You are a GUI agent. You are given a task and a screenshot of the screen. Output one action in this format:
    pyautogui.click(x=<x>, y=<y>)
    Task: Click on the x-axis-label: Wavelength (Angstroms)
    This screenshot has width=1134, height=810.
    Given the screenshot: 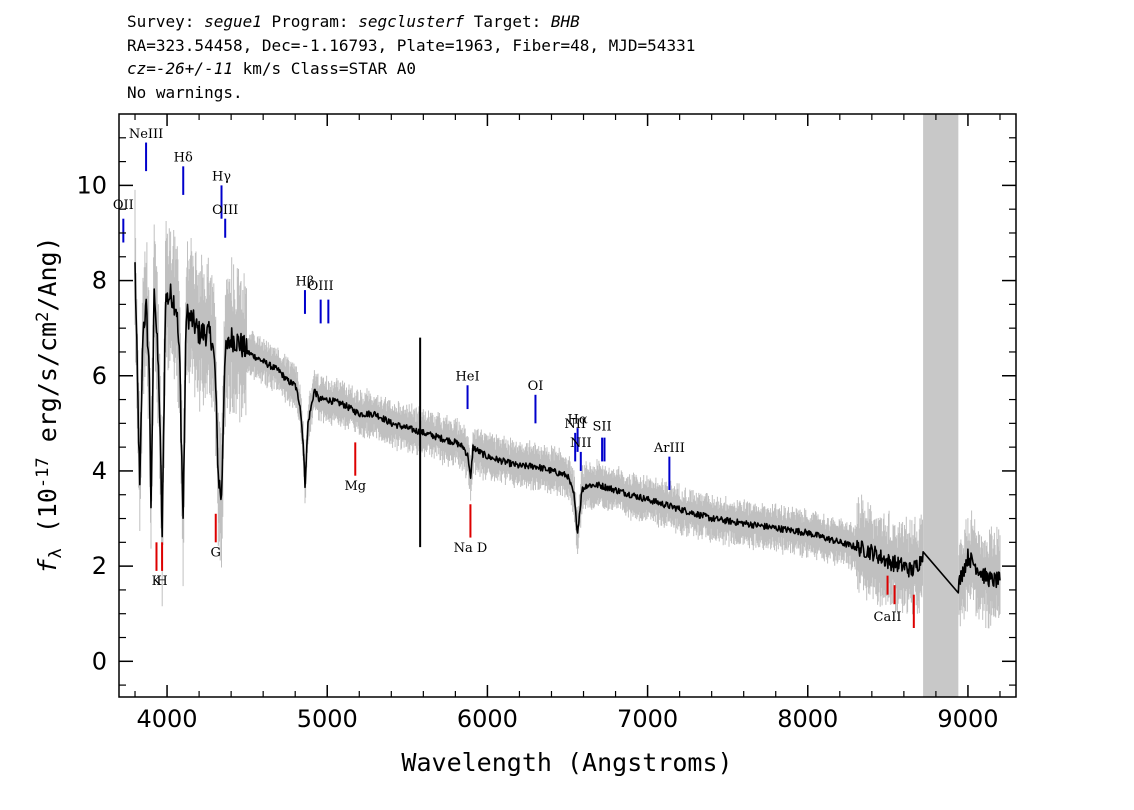 What is the action you would take?
    pyautogui.click(x=566, y=762)
    